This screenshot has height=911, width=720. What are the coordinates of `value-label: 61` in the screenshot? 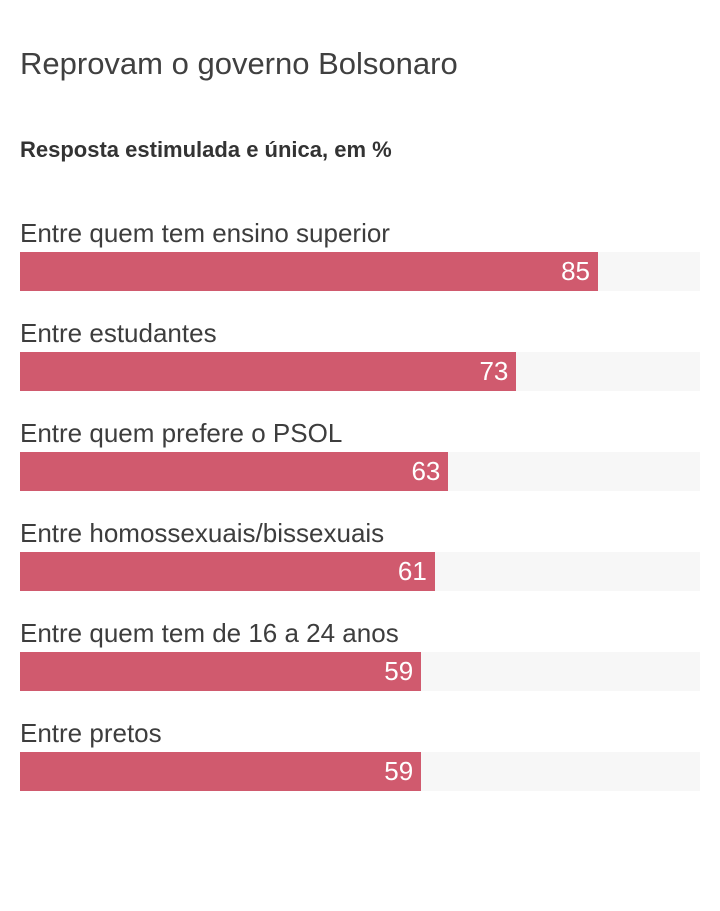 It's located at (412, 571).